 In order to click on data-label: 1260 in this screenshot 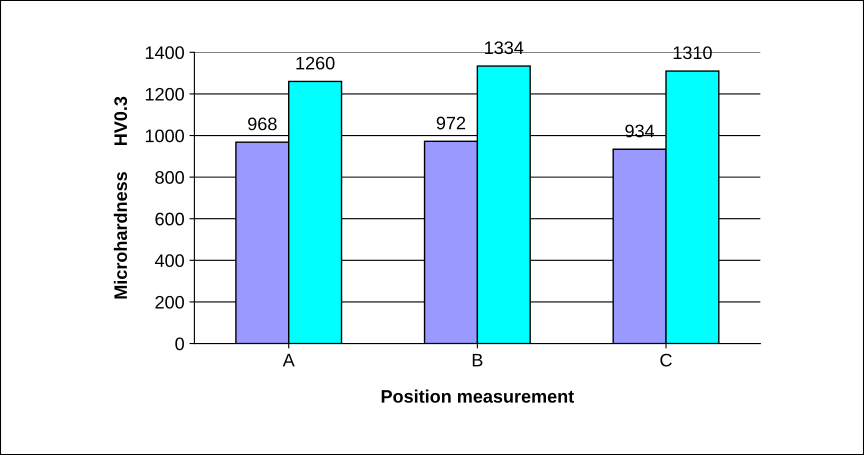, I will do `click(315, 63)`.